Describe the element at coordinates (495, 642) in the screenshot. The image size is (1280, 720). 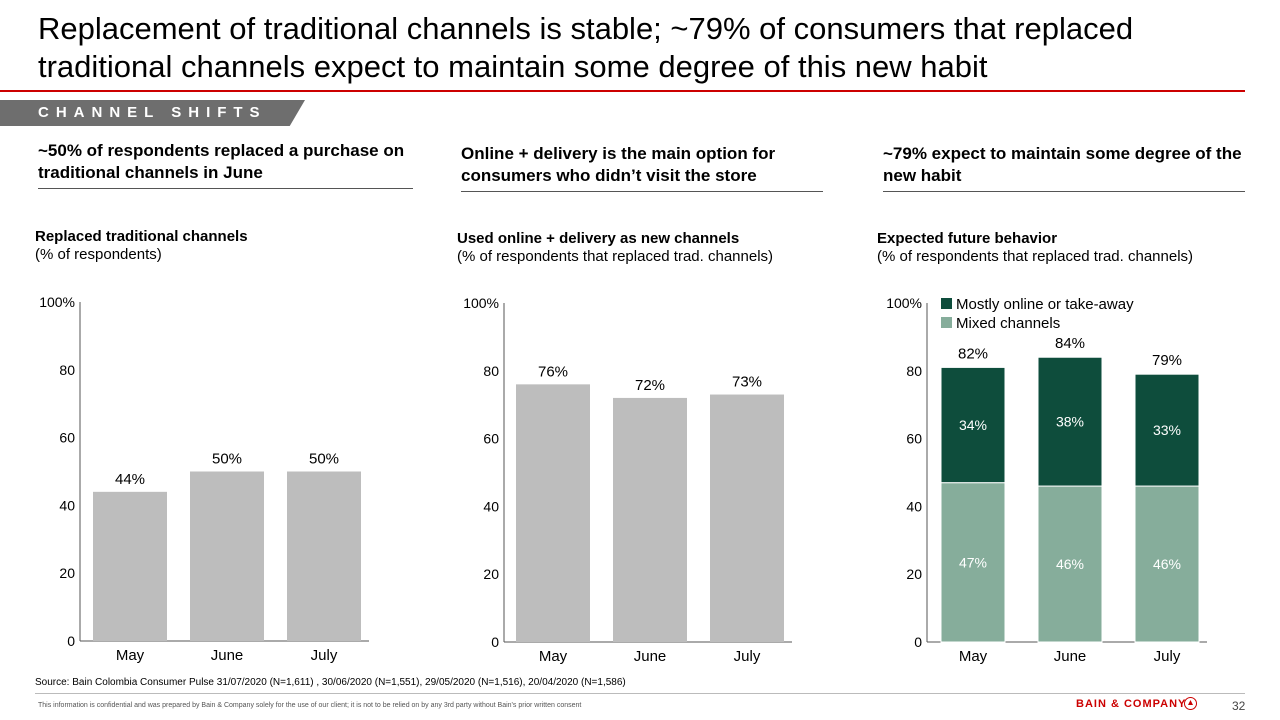
I see `chart-2-y-tick: 0` at that location.